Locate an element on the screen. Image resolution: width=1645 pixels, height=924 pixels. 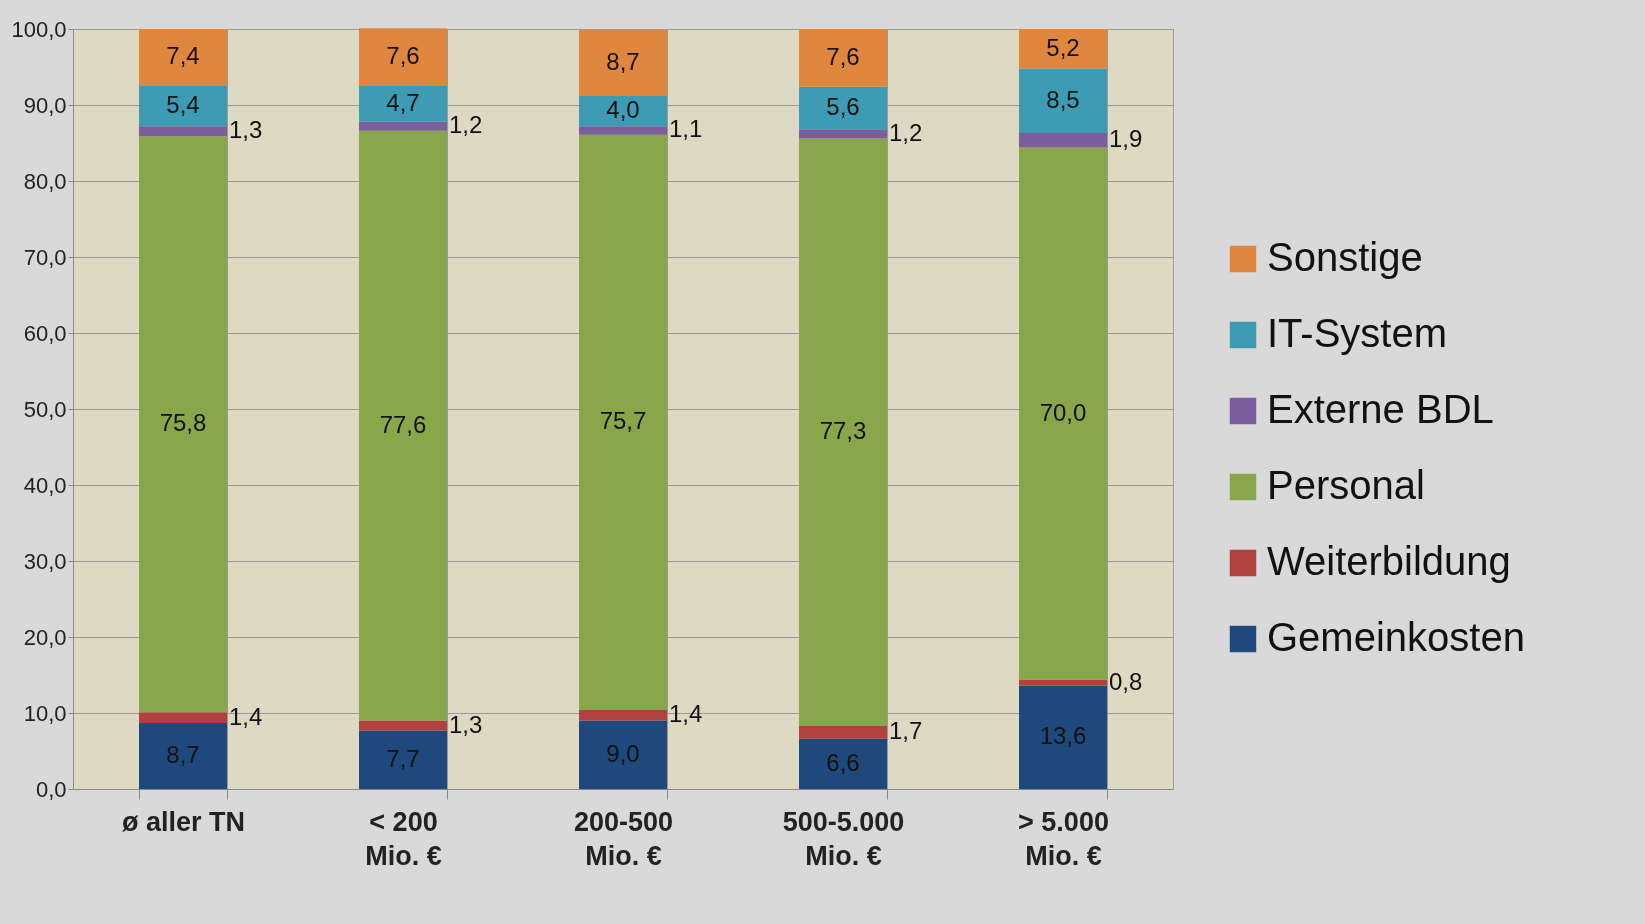
y-tick-label: 0,0 is located at coordinates (51, 789).